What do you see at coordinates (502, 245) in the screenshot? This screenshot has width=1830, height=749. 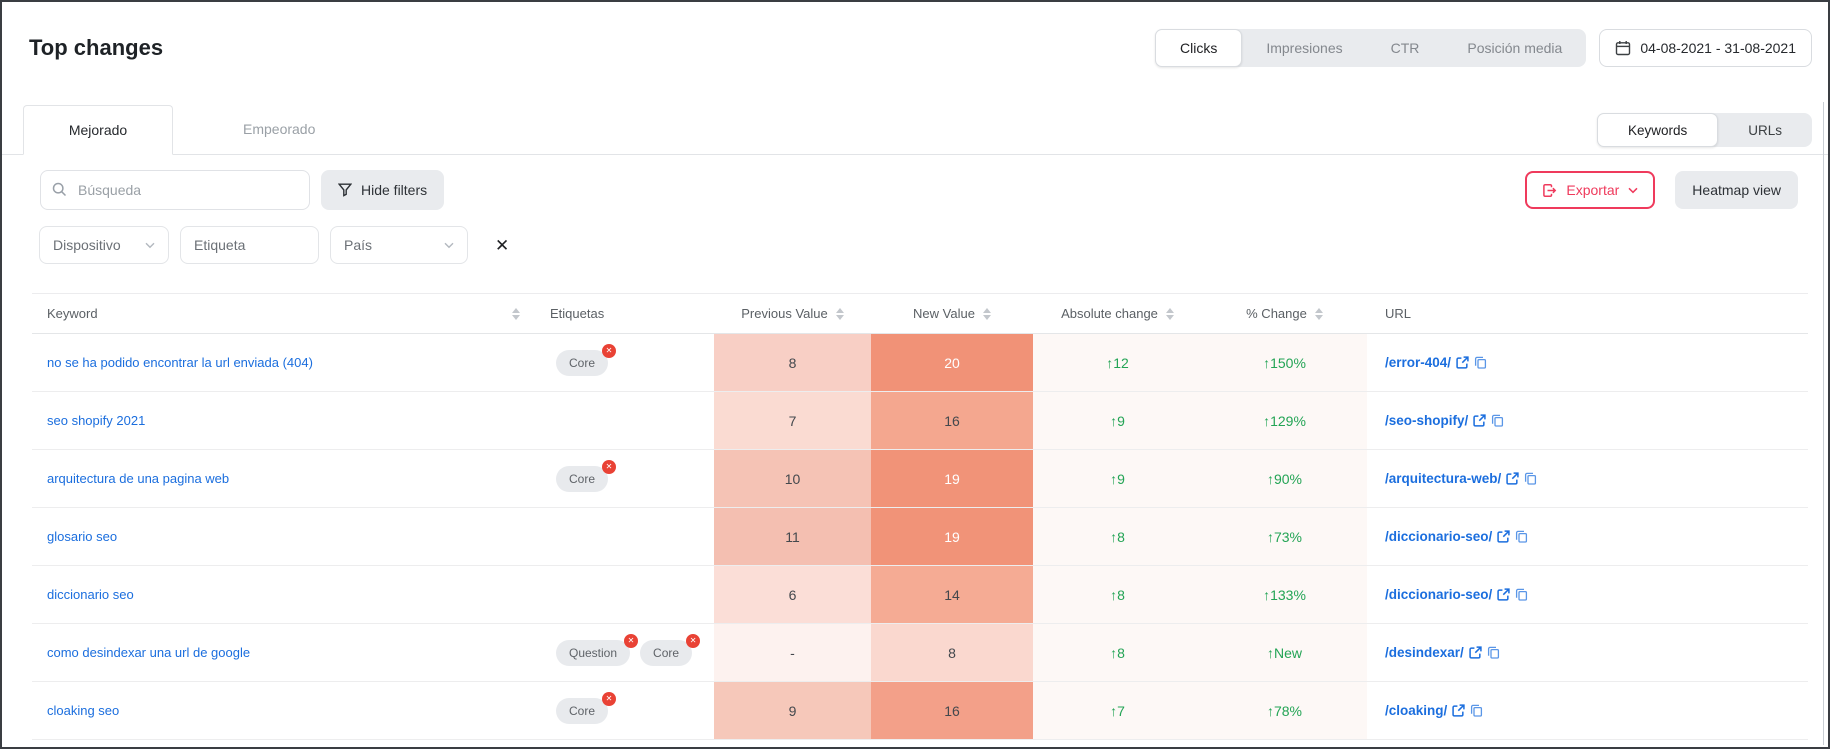 I see `clear-filters-icon: ✕` at bounding box center [502, 245].